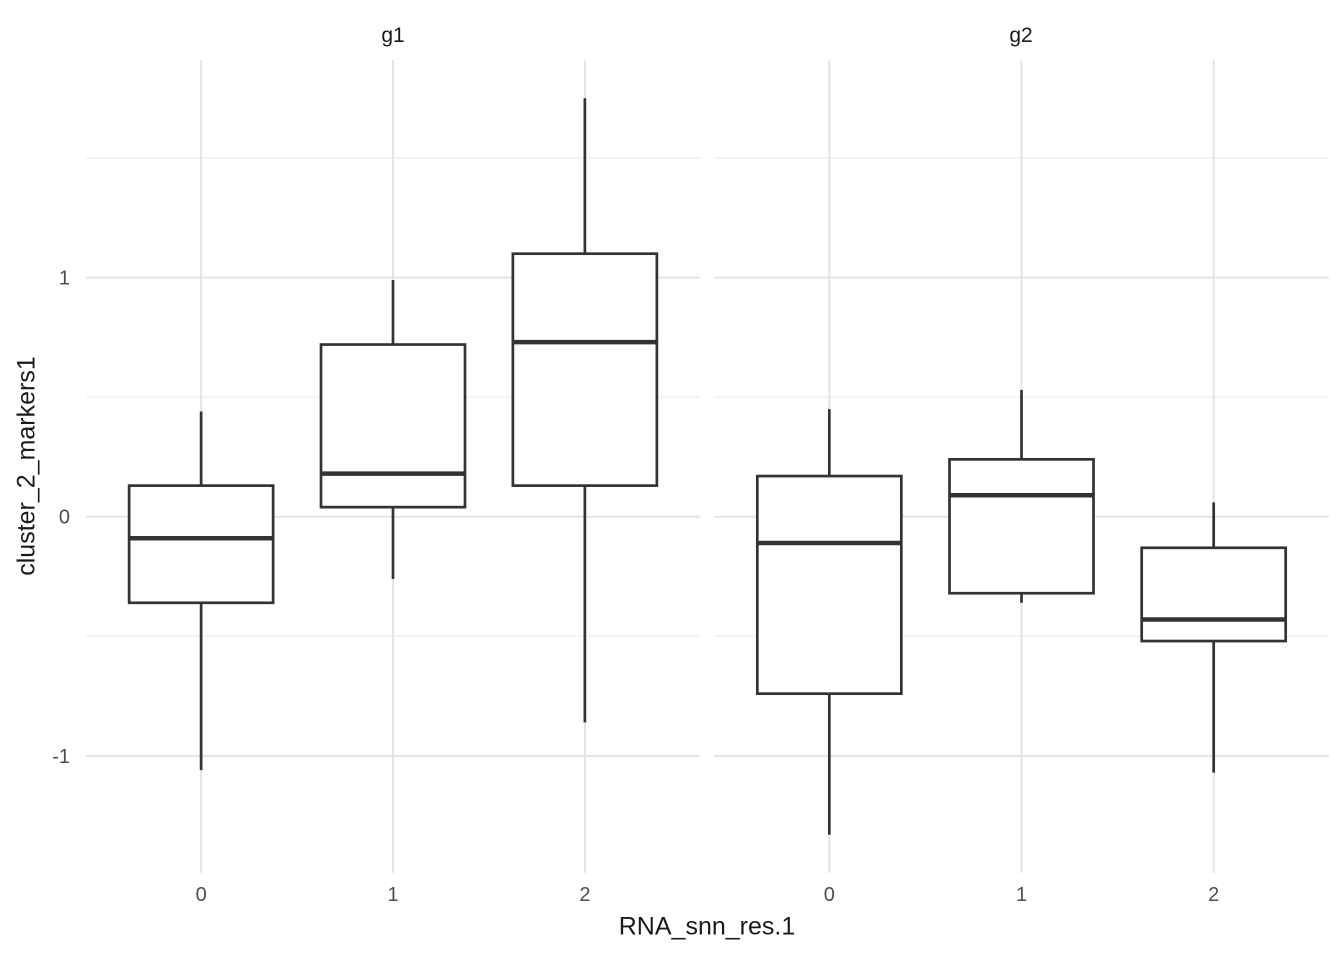  What do you see at coordinates (64, 279) in the screenshot?
I see `y-tick-label: 1` at bounding box center [64, 279].